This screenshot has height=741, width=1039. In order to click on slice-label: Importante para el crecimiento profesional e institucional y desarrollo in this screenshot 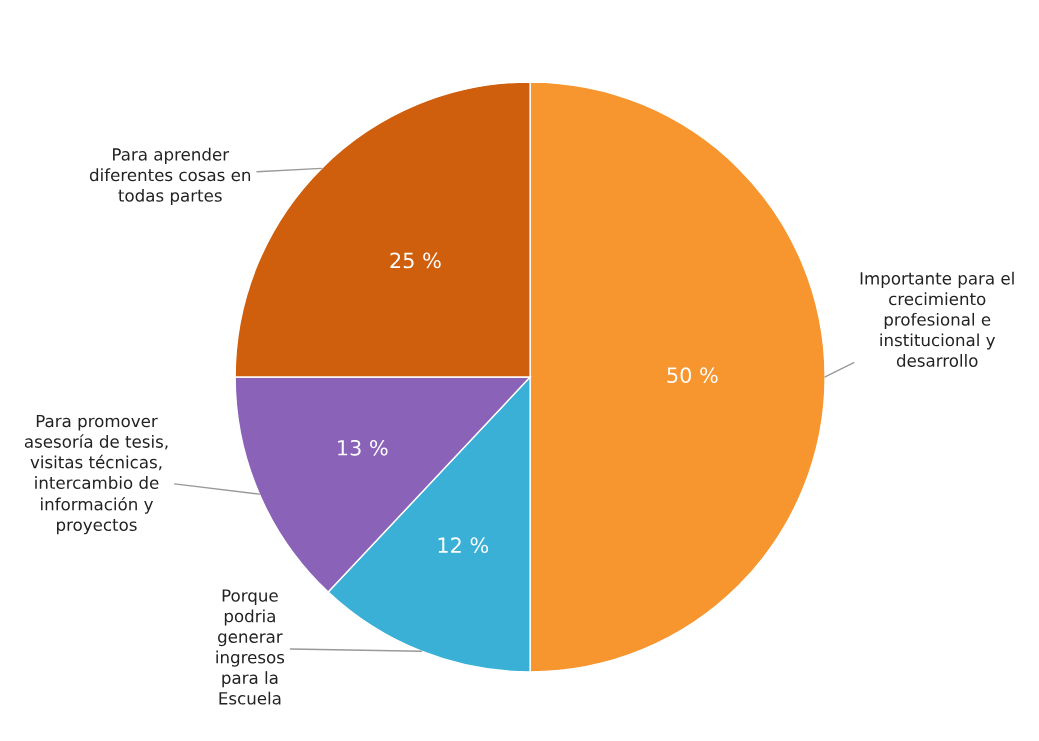, I will do `click(937, 319)`.